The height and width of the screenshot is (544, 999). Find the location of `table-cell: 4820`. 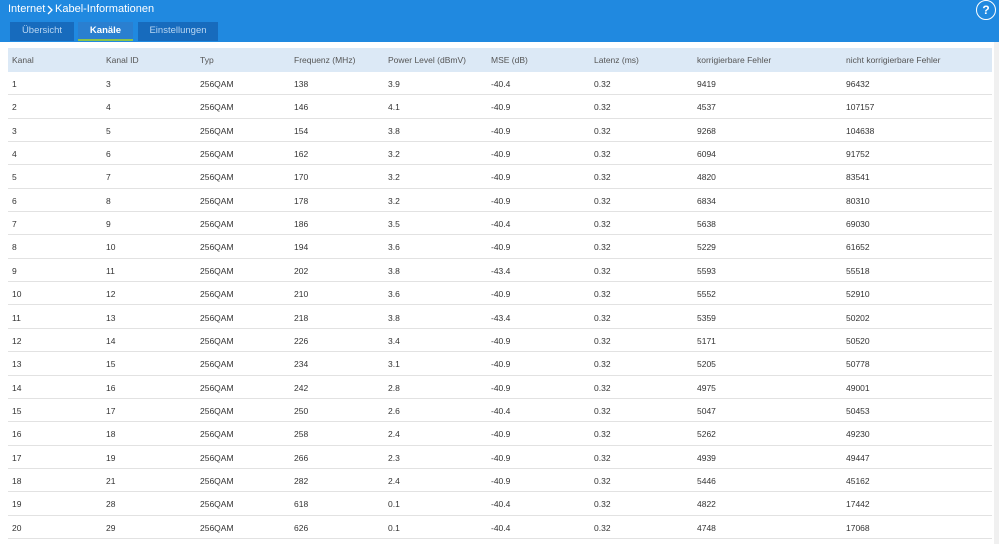

table-cell: 4820 is located at coordinates (706, 177).